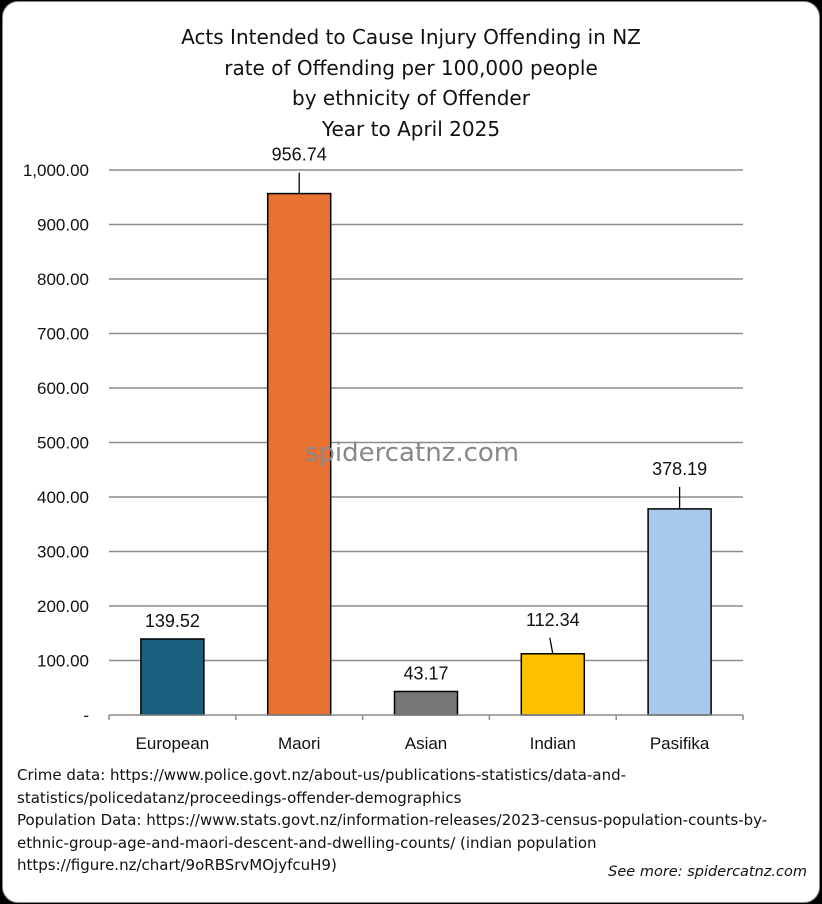  Describe the element at coordinates (411, 67) in the screenshot. I see `title-line-2: rate of Offending per 100,000 people` at that location.